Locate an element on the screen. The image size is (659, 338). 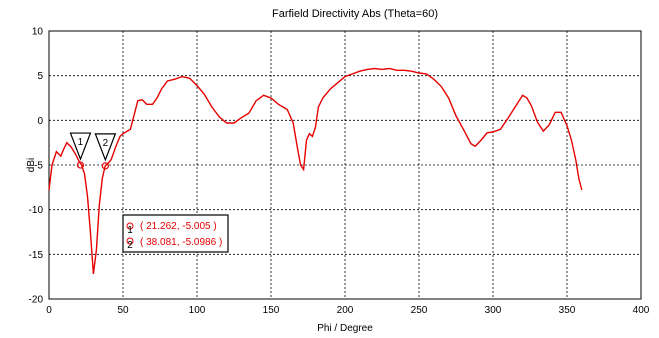
y-axis-ticks: 10 5 0 -5 -10 -15 -20 is located at coordinates (36, 166).